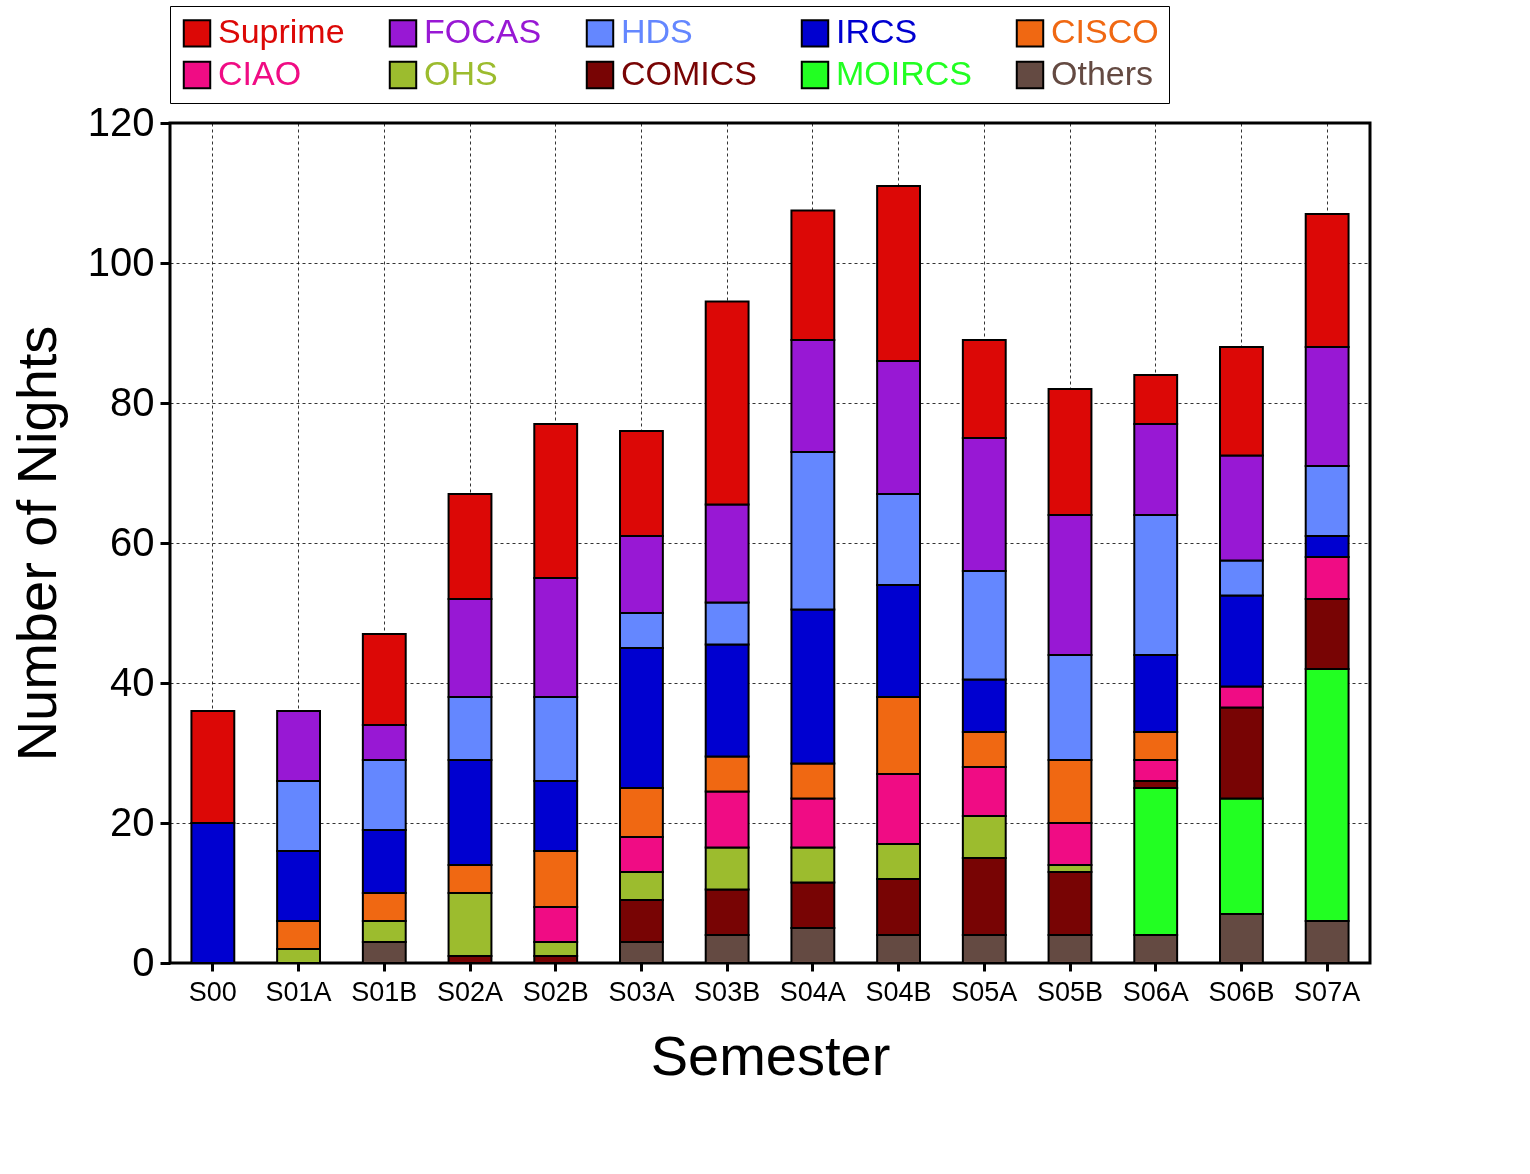 This screenshot has height=1174, width=1530. What do you see at coordinates (1327, 991) in the screenshot?
I see `x-tick-label: S07A` at bounding box center [1327, 991].